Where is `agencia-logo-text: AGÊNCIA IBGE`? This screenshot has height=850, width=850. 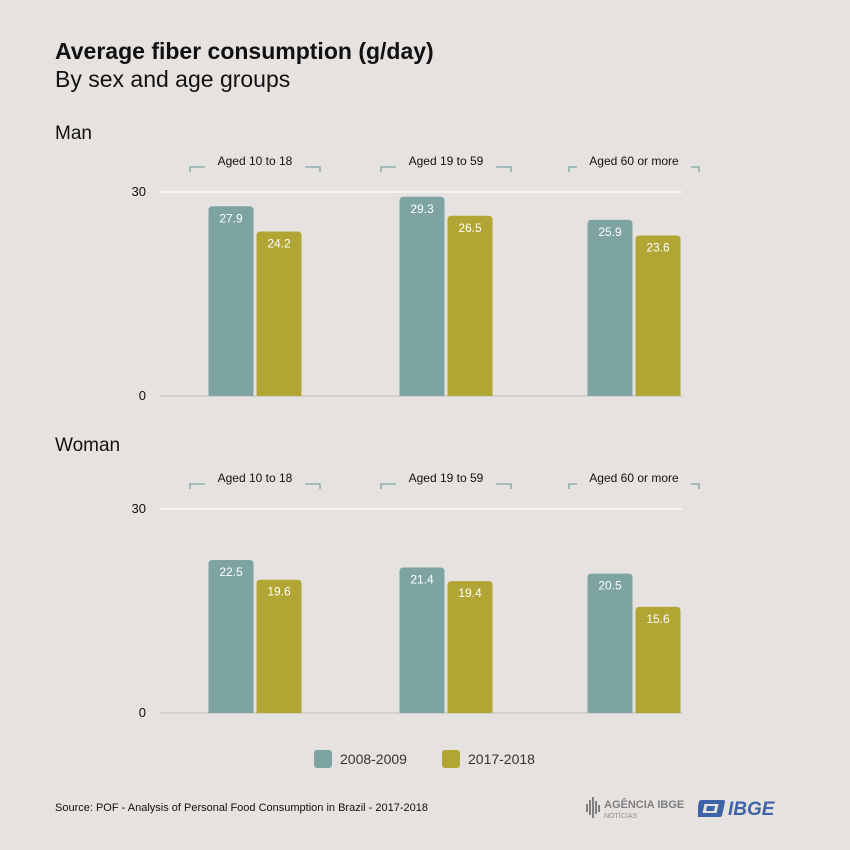
agencia-logo-text: AGÊNCIA IBGE is located at coordinates (644, 804).